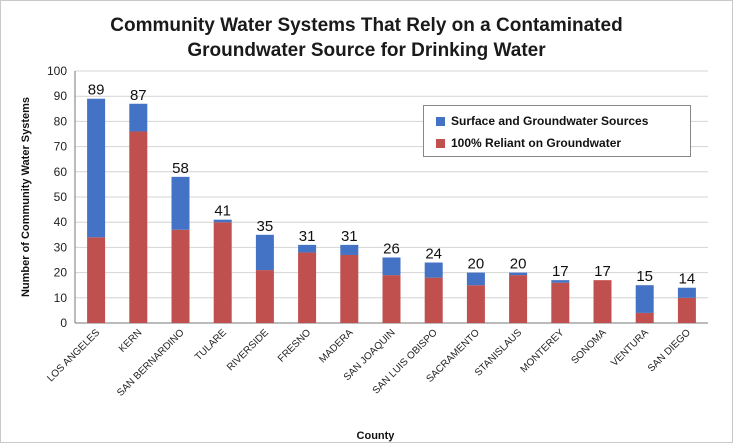  Describe the element at coordinates (669, 350) in the screenshot. I see `x-tick-label-san-diego: SAN DIEGO` at that location.